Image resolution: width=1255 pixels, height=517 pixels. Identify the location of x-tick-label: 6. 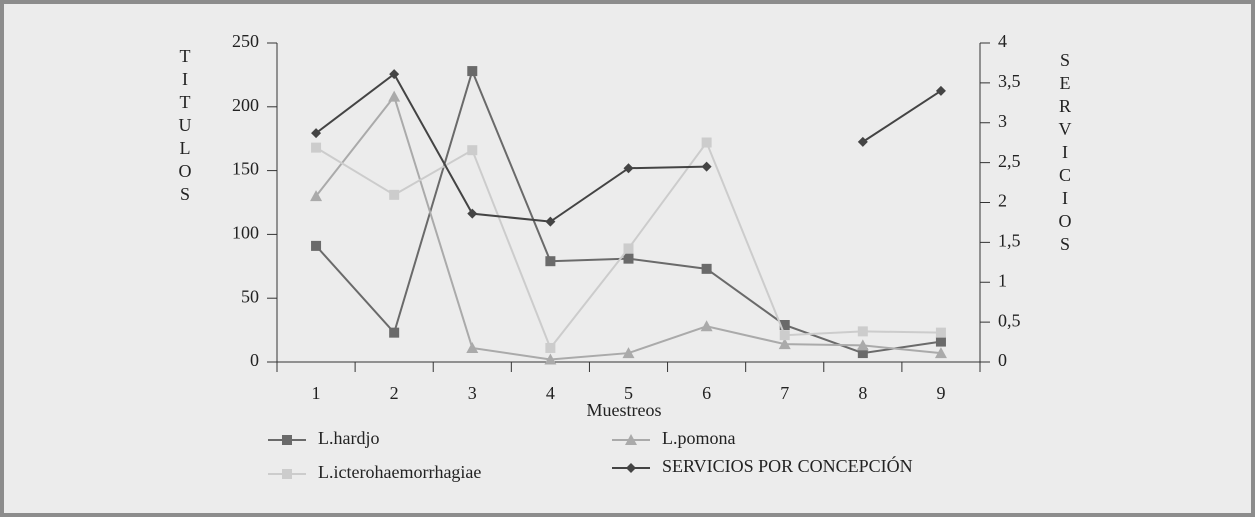
(706, 393).